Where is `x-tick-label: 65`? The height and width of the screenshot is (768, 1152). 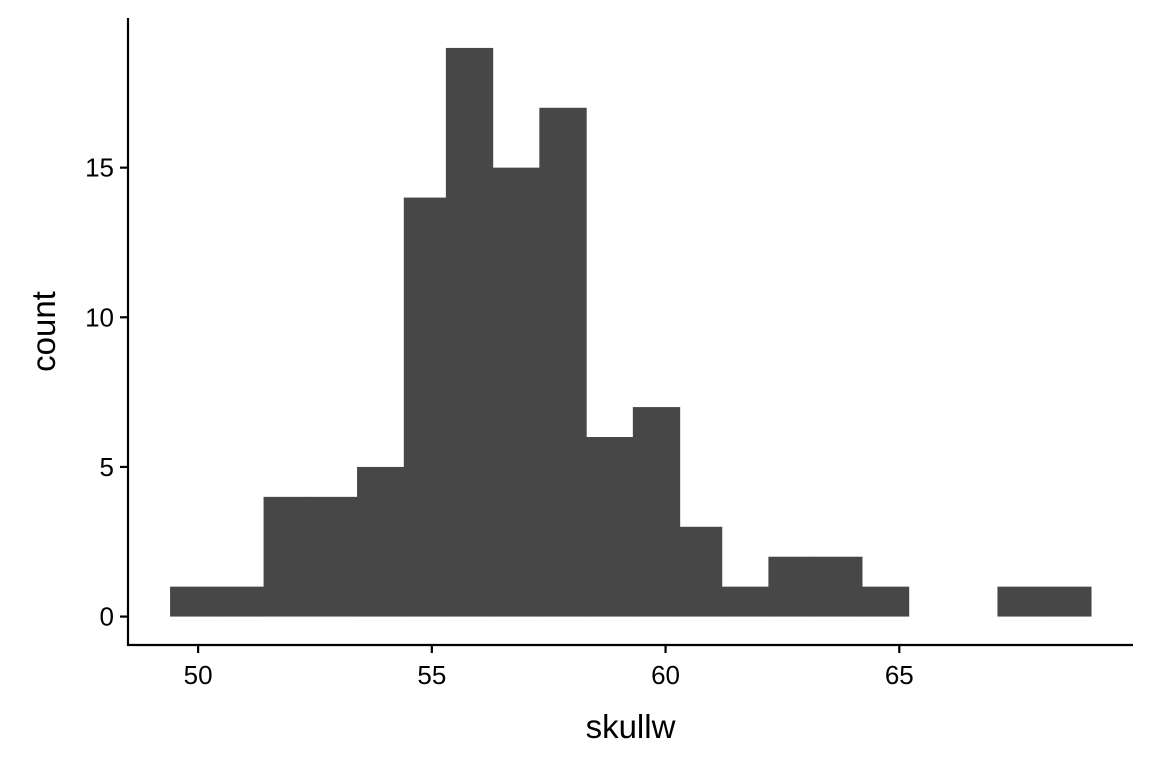
x-tick-label: 65 is located at coordinates (899, 675).